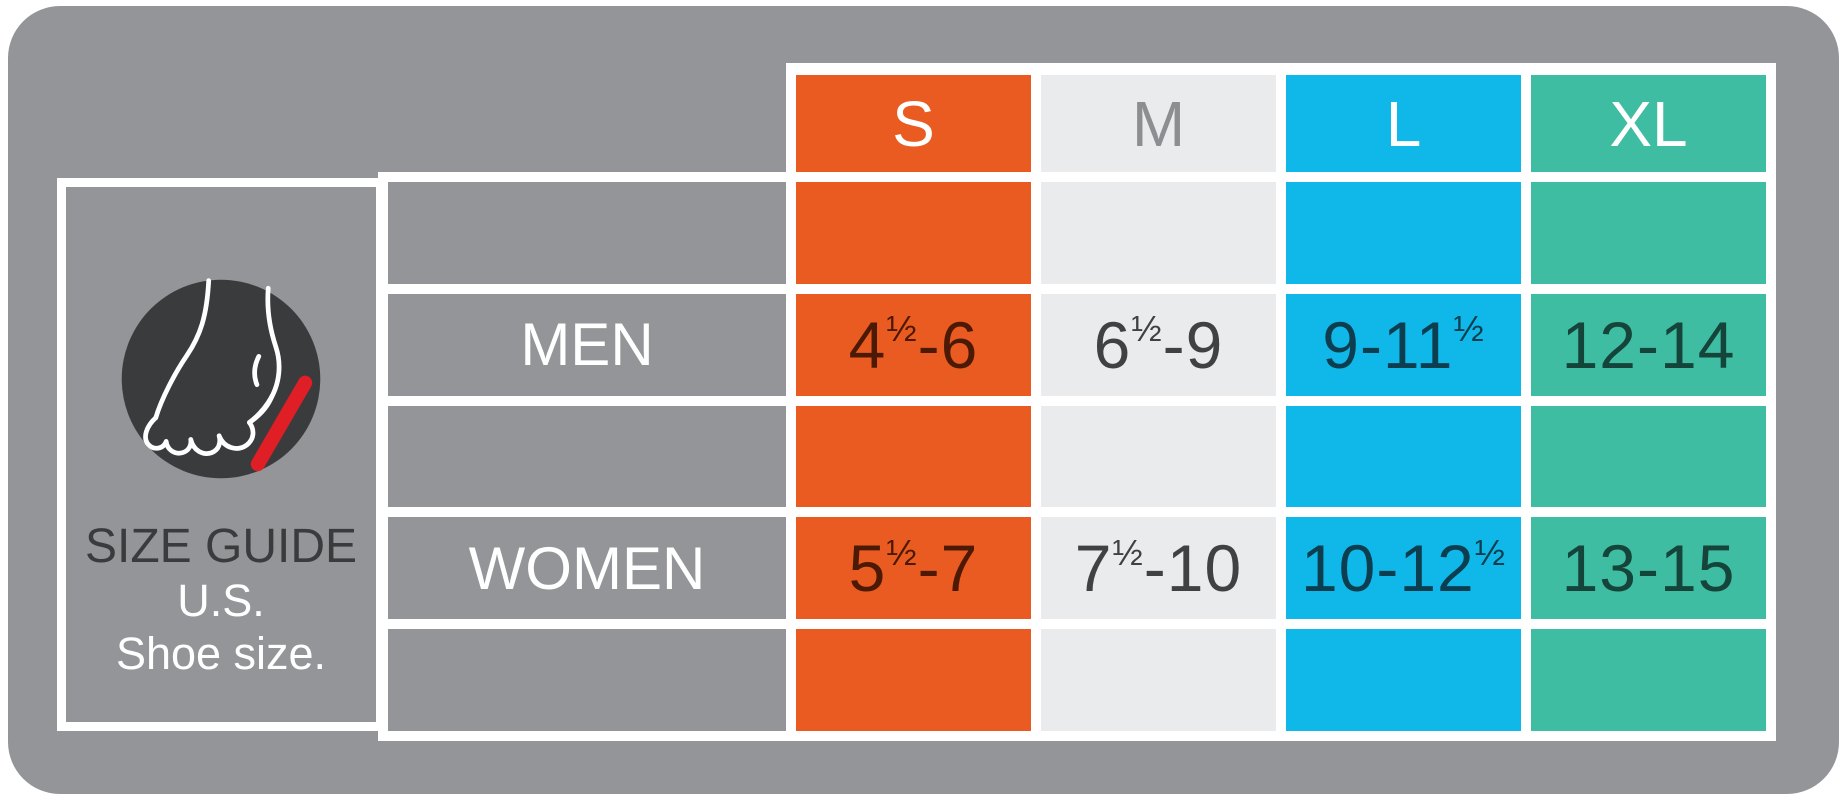 Image resolution: width=1847 pixels, height=800 pixels. What do you see at coordinates (221, 379) in the screenshot?
I see `foot-measure-icon` at bounding box center [221, 379].